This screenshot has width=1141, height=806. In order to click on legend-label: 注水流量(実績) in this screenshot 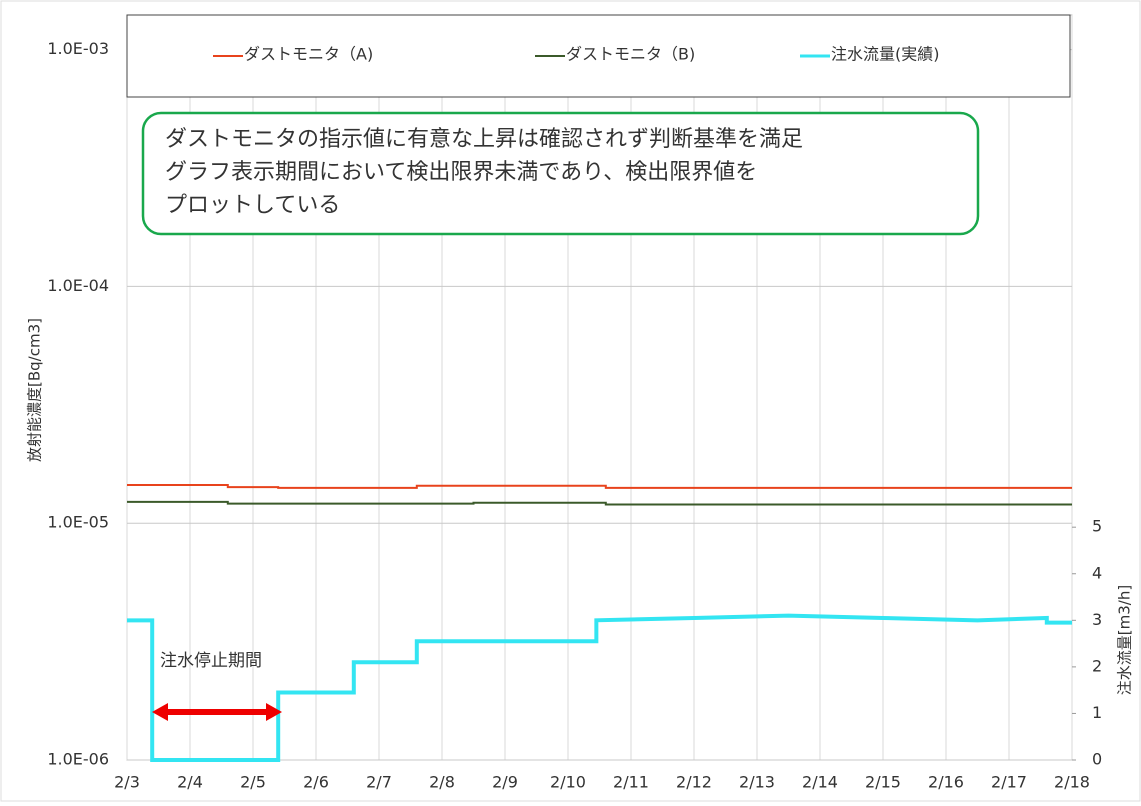, I will do `click(885, 54)`.